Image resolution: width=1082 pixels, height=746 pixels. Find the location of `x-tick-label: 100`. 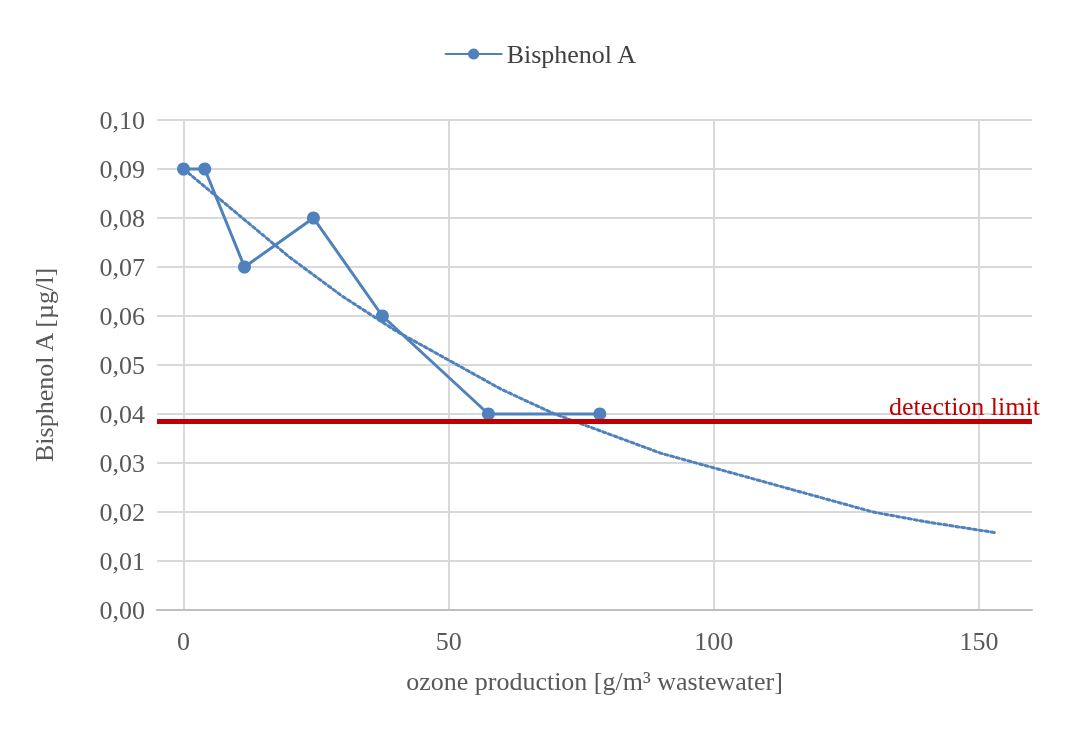

x-tick-label: 100 is located at coordinates (714, 641).